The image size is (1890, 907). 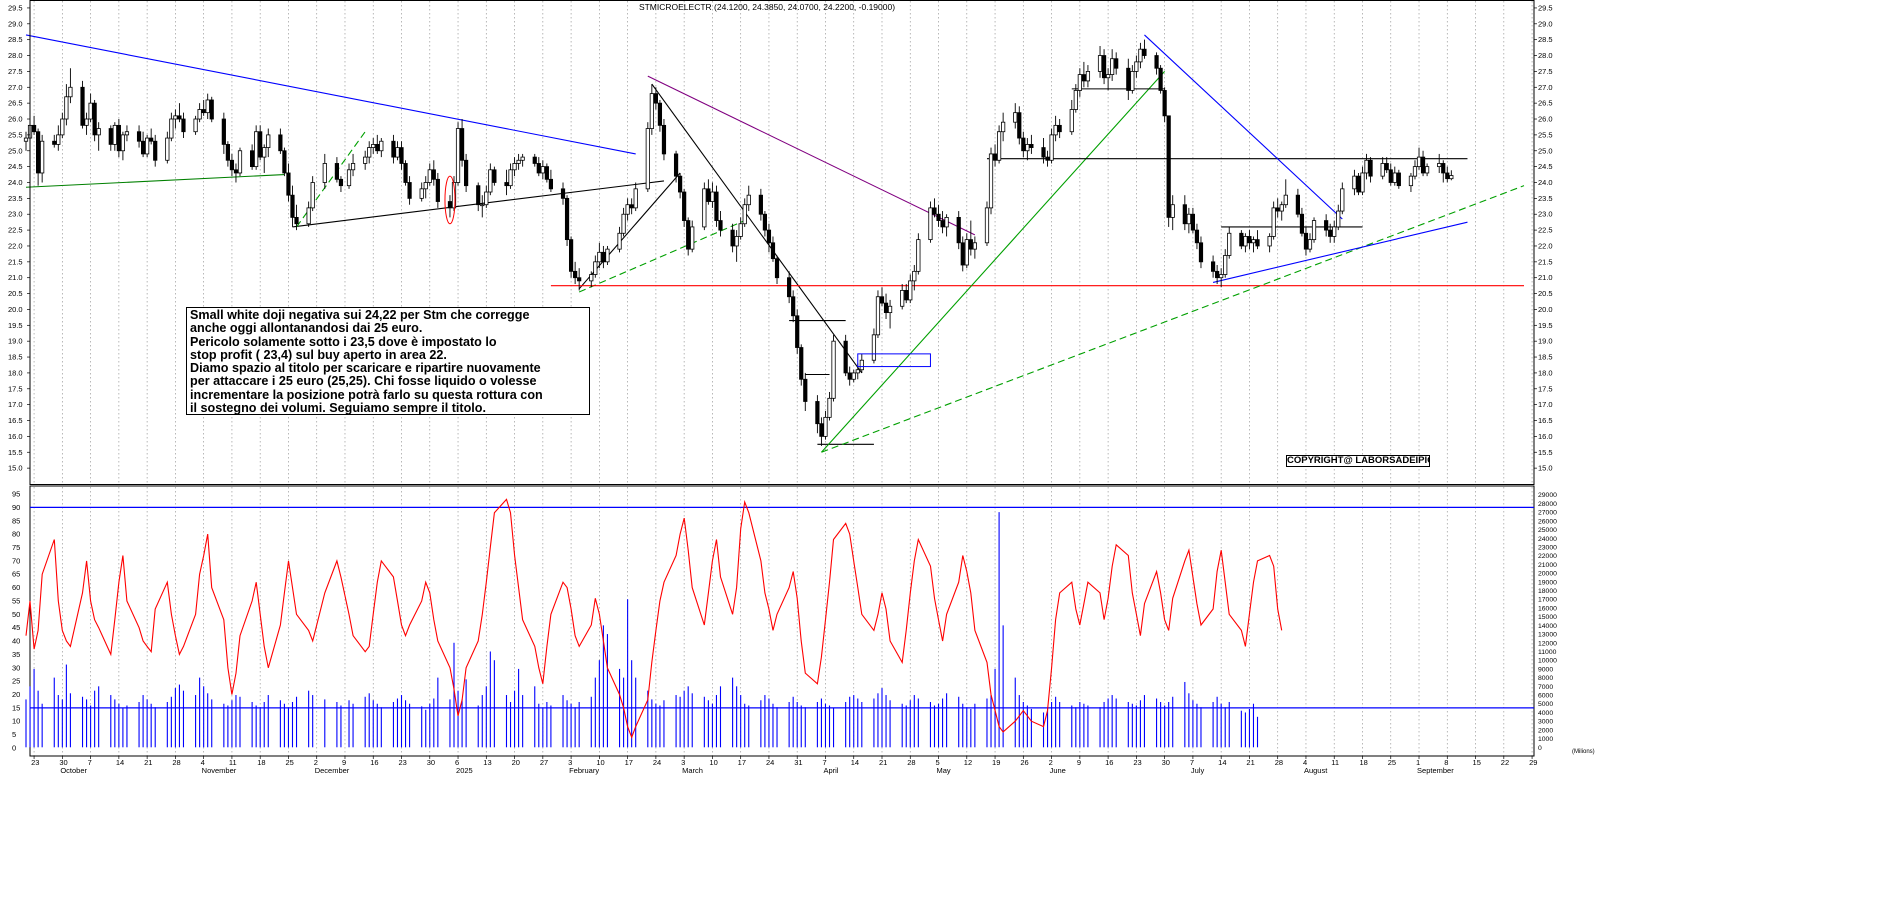 I want to click on y-tick-label-right: 25.5, so click(x=1545, y=134).